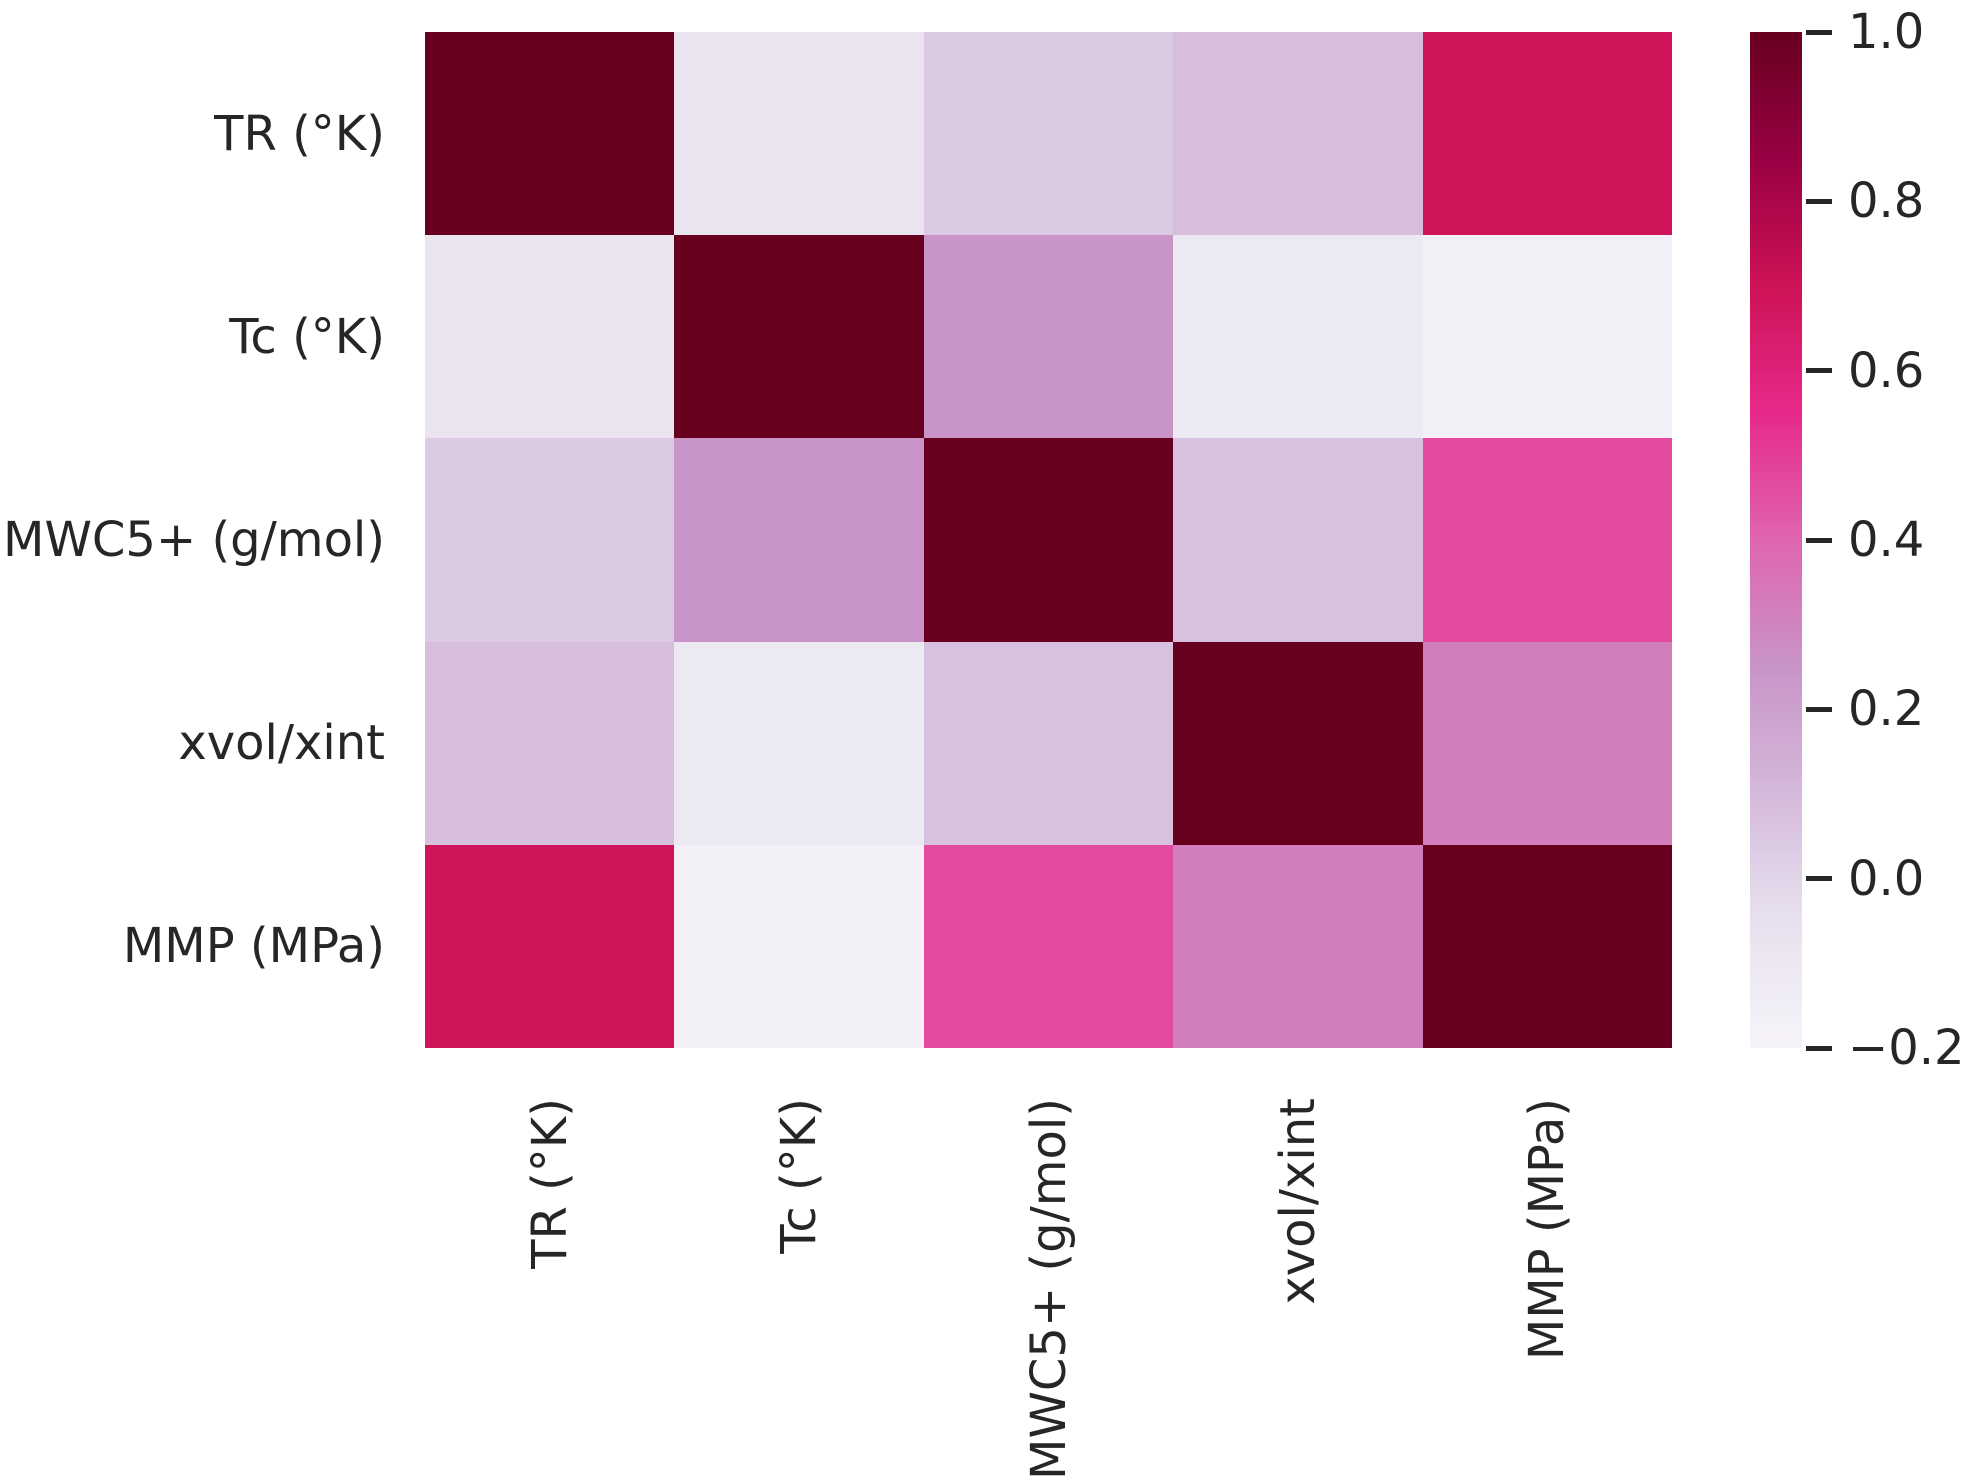 The image size is (1961, 1479). What do you see at coordinates (1886, 32) in the screenshot?
I see `colorbar-tick-label-0: 1.0` at bounding box center [1886, 32].